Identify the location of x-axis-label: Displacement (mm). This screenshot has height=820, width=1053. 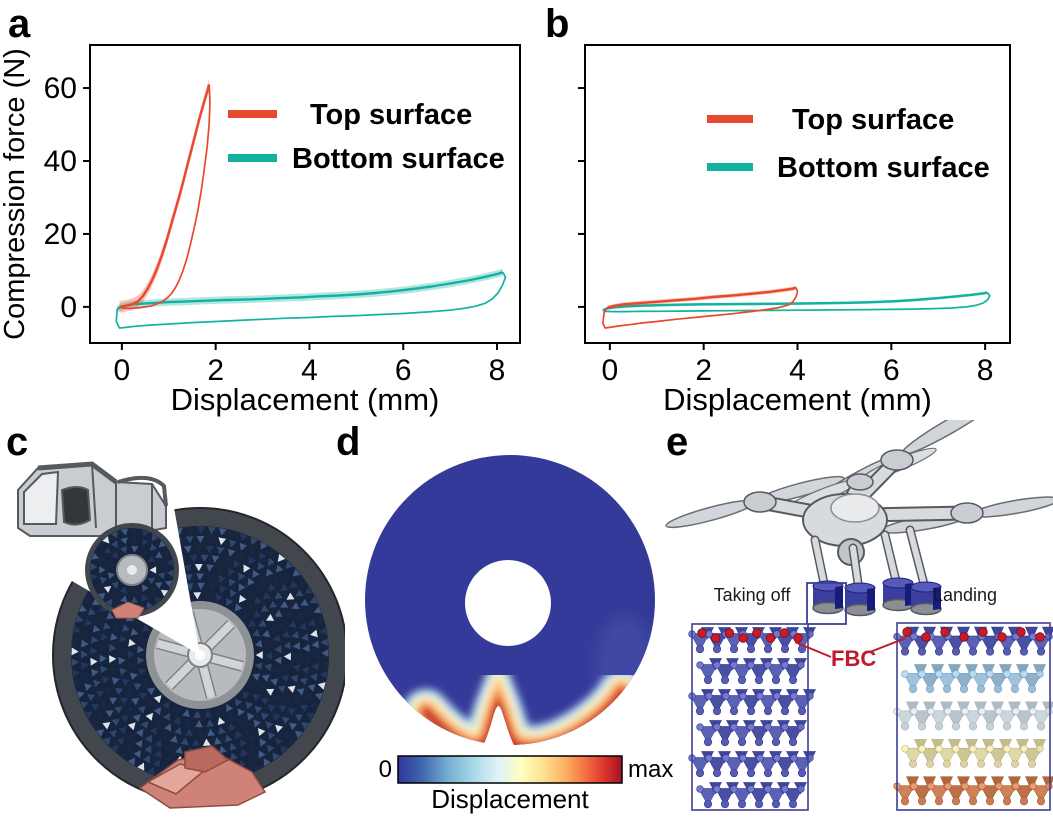
(305, 399).